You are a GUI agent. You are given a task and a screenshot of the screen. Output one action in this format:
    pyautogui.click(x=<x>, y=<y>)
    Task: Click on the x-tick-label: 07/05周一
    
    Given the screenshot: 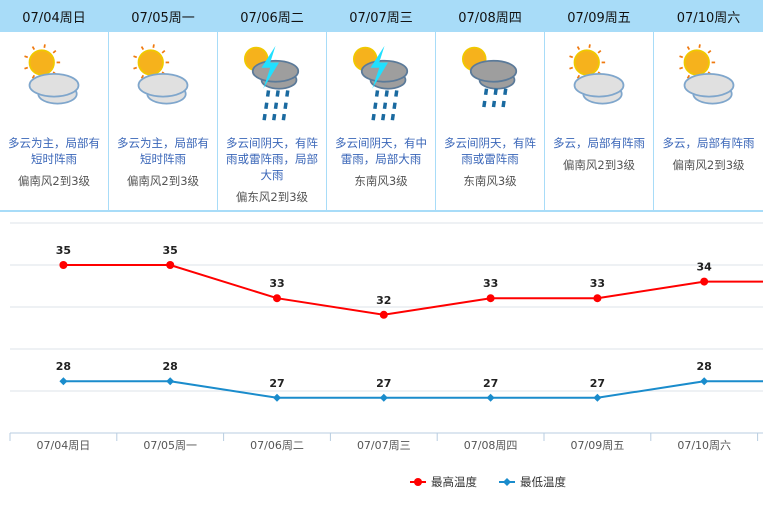 What is the action you would take?
    pyautogui.click(x=170, y=445)
    